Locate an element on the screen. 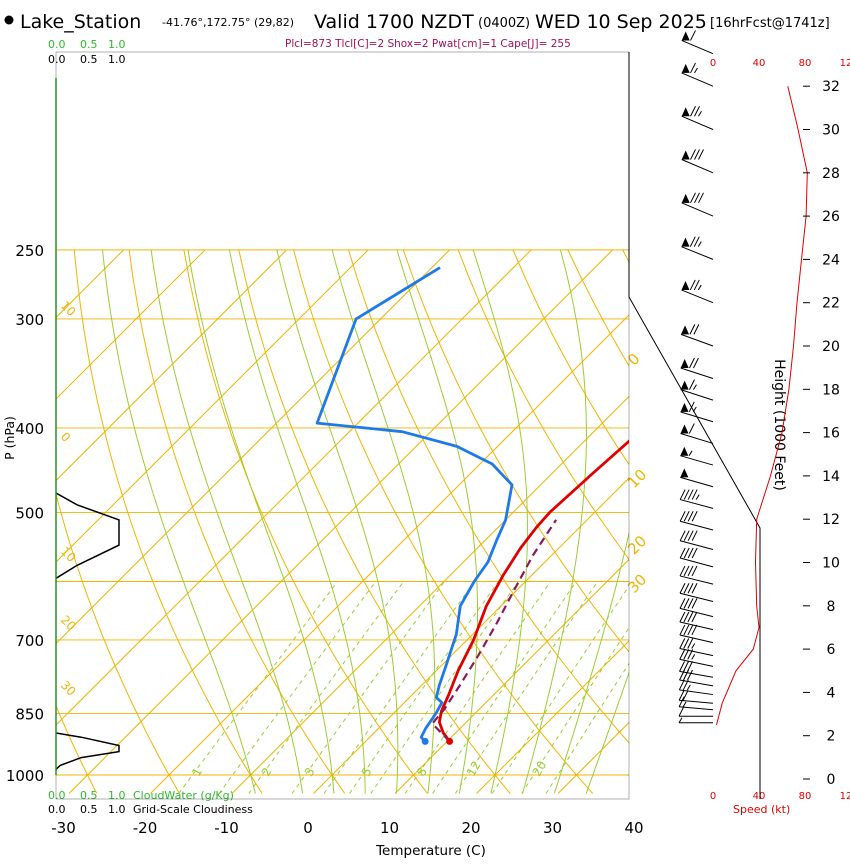 This screenshot has width=850, height=864. pressure-tick-label: 1000 is located at coordinates (25, 776).